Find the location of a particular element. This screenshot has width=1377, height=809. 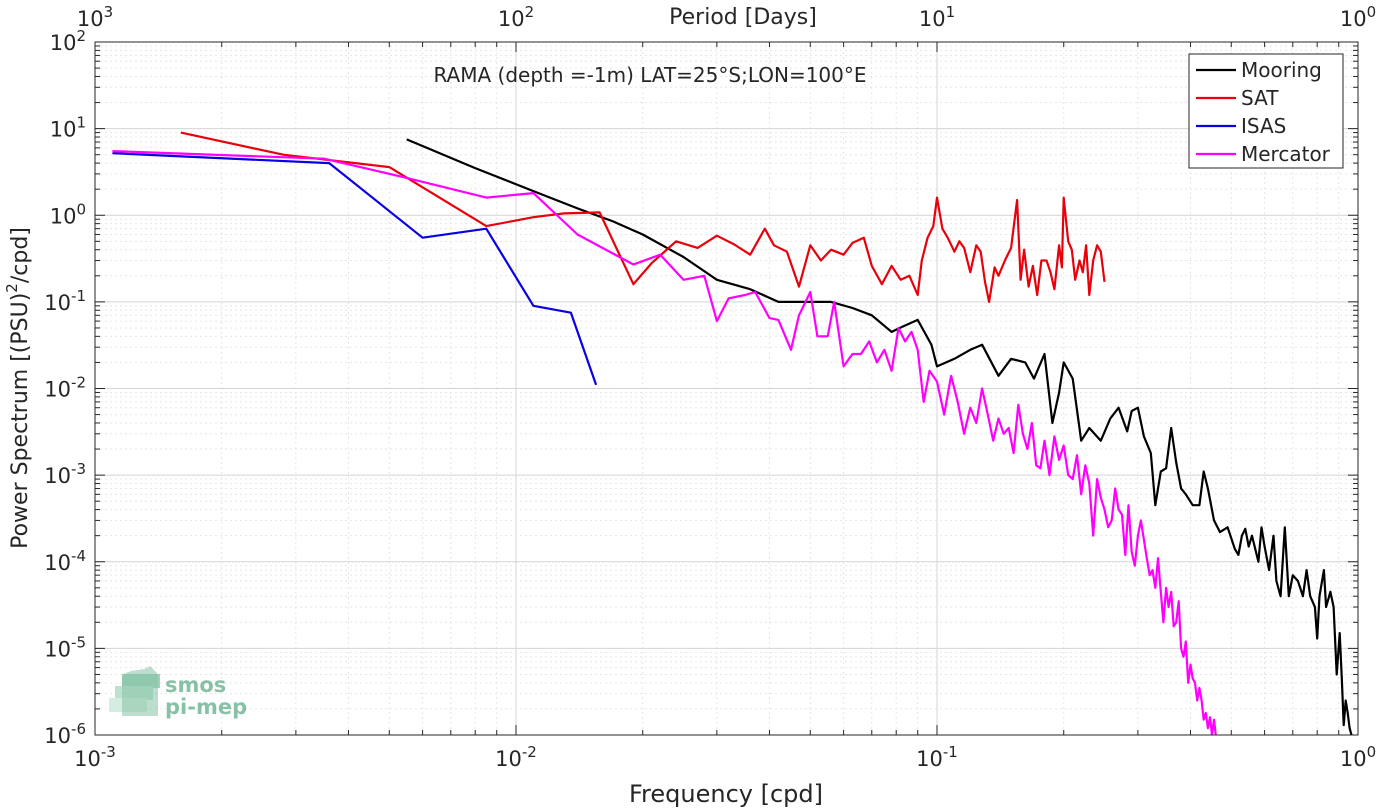

y-tick-label: 10⁻⁶ is located at coordinates (65, 734).